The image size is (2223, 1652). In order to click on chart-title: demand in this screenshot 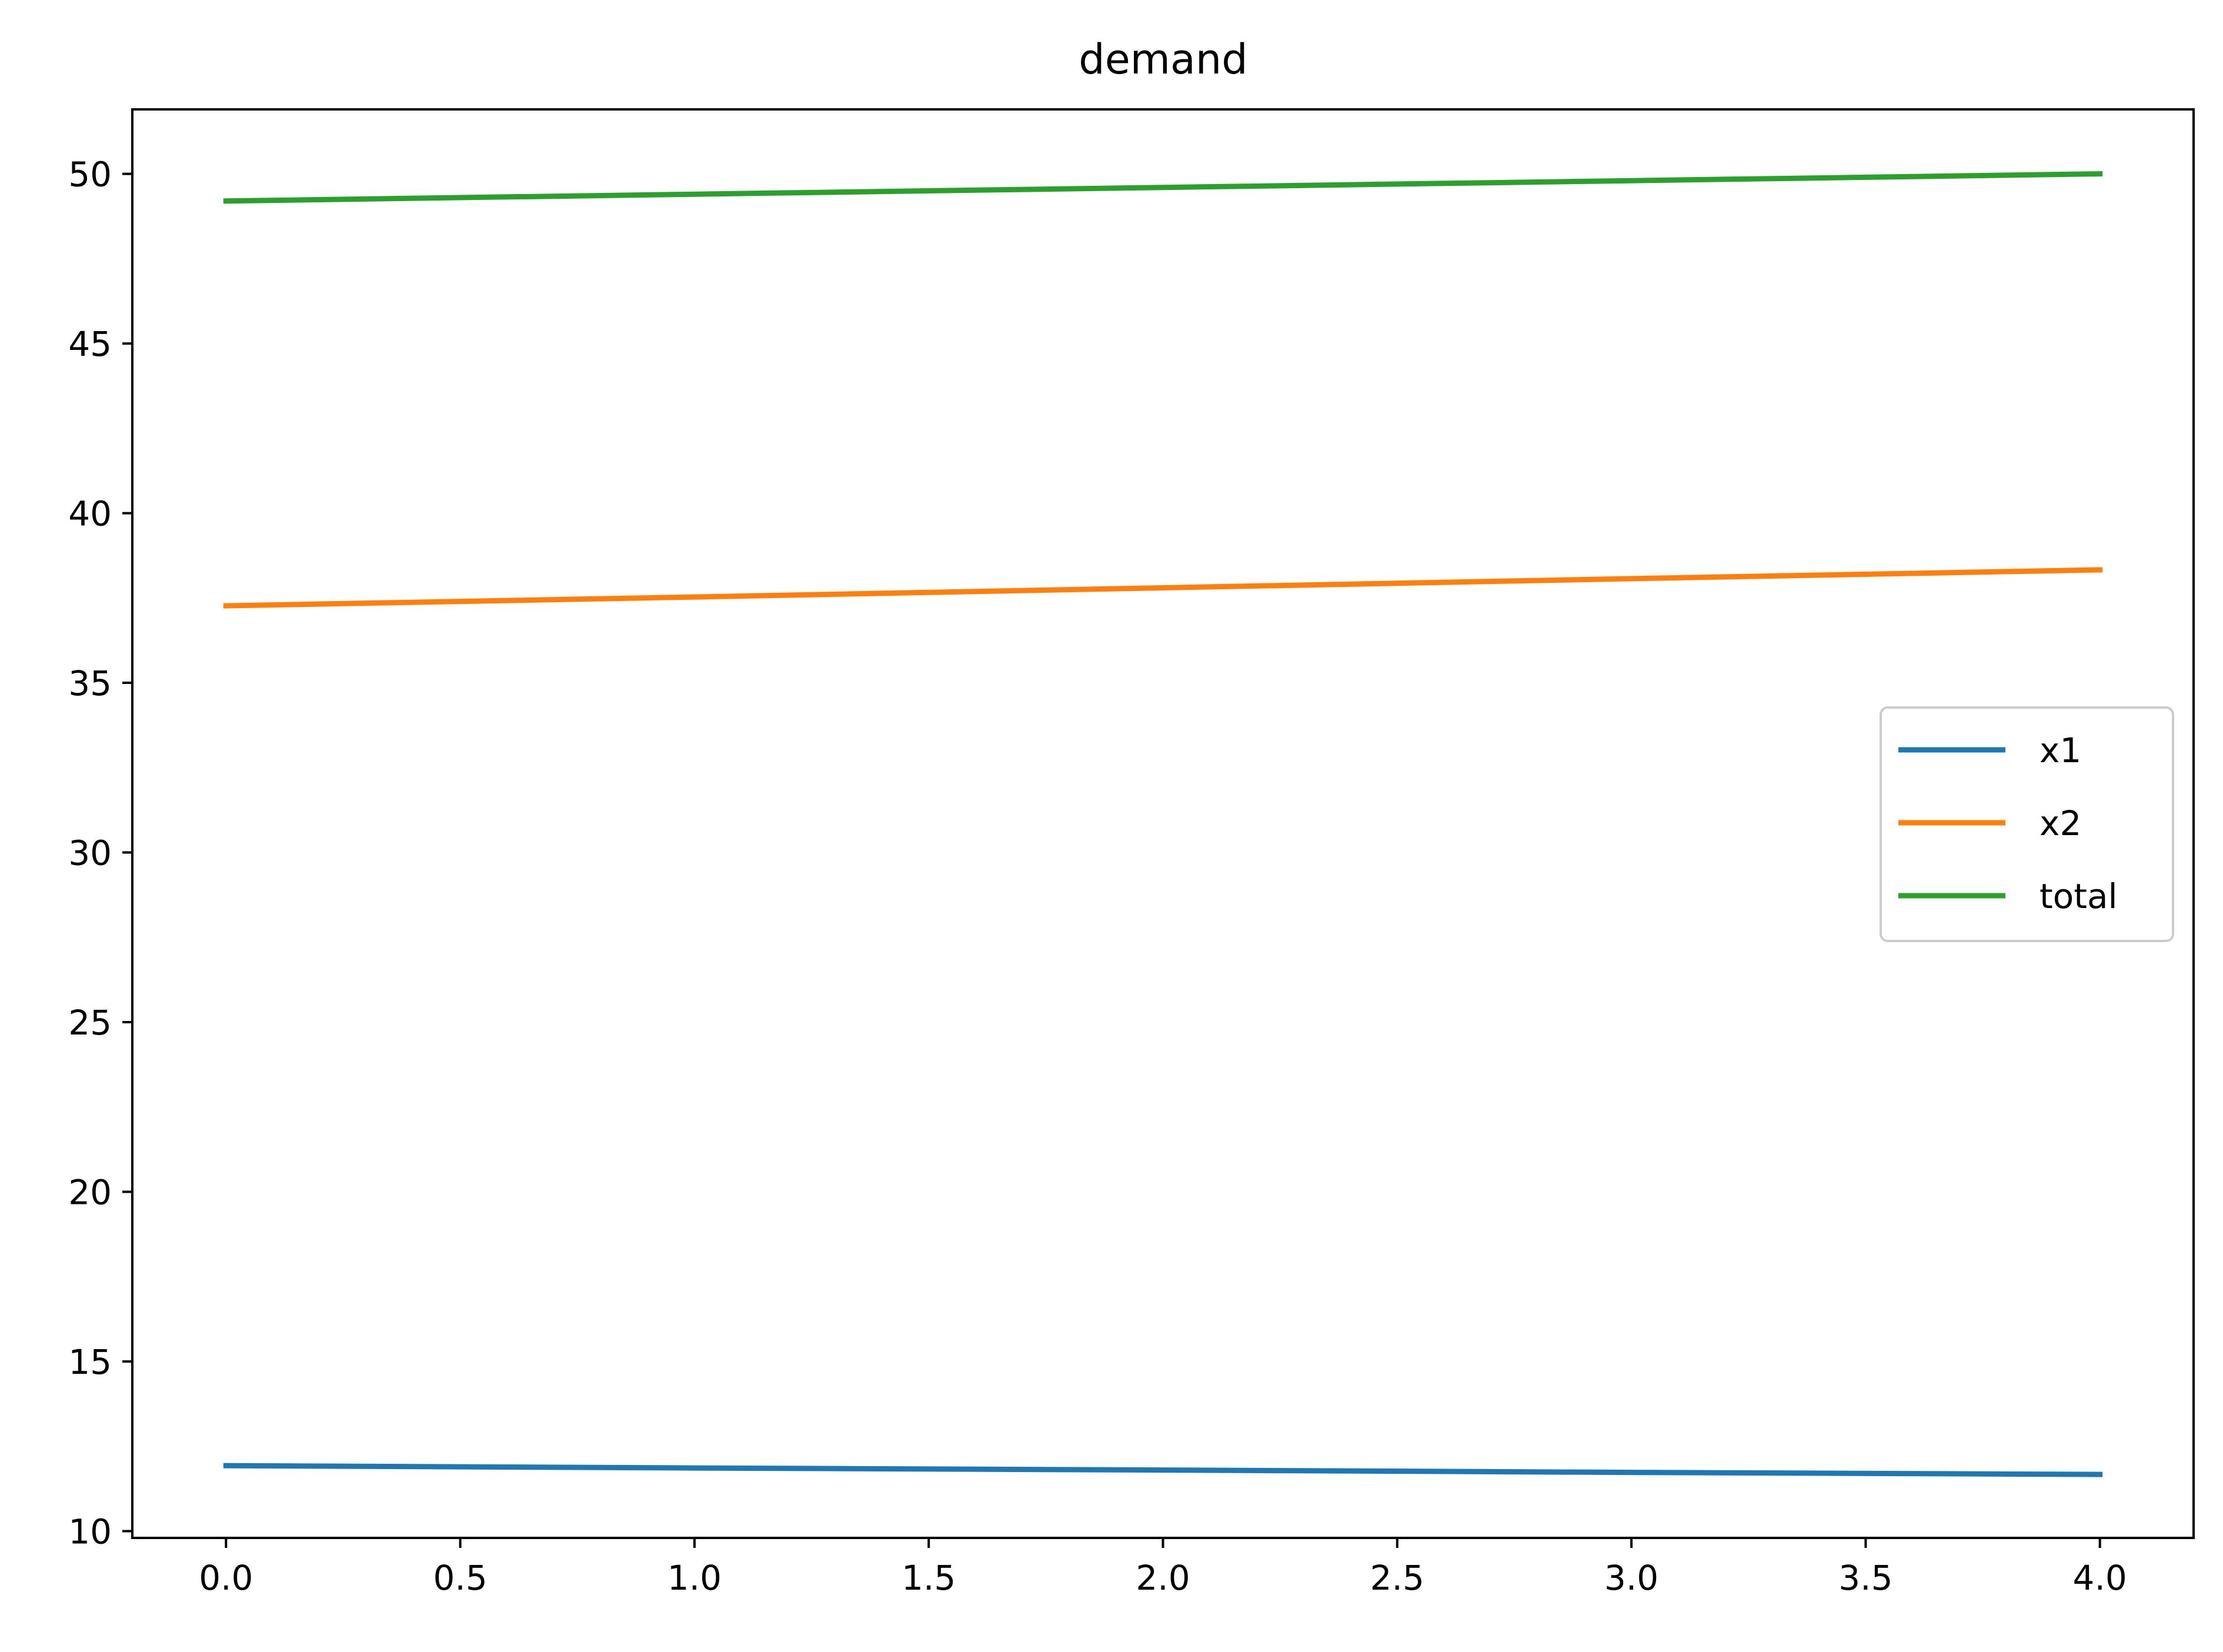, I will do `click(1163, 59)`.